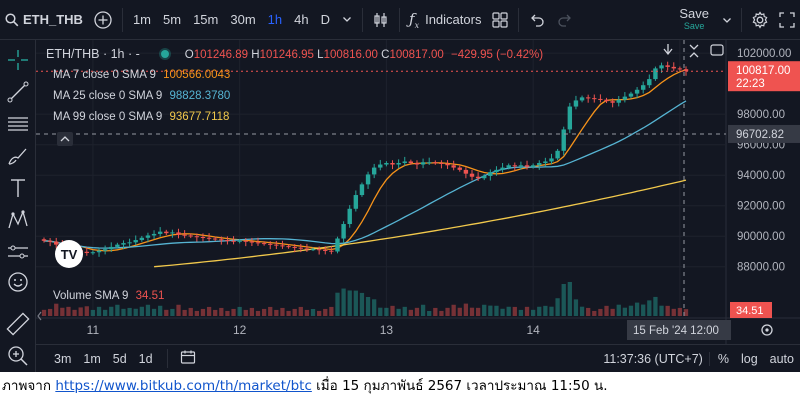  What do you see at coordinates (749, 358) in the screenshot?
I see `log-scale-toggle: log` at bounding box center [749, 358].